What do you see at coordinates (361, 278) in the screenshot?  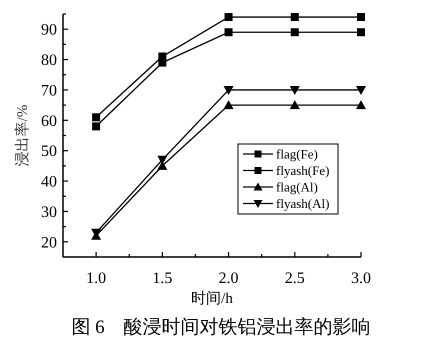 I see `x-tick-label: 3.0` at bounding box center [361, 278].